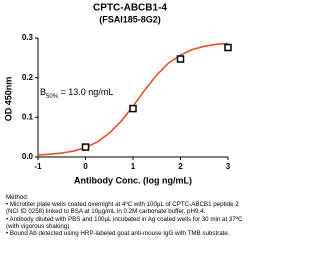 Image resolution: width=320 pixels, height=264 pixels. What do you see at coordinates (28, 77) in the screenshot?
I see `y-tick-label: 0.2` at bounding box center [28, 77].